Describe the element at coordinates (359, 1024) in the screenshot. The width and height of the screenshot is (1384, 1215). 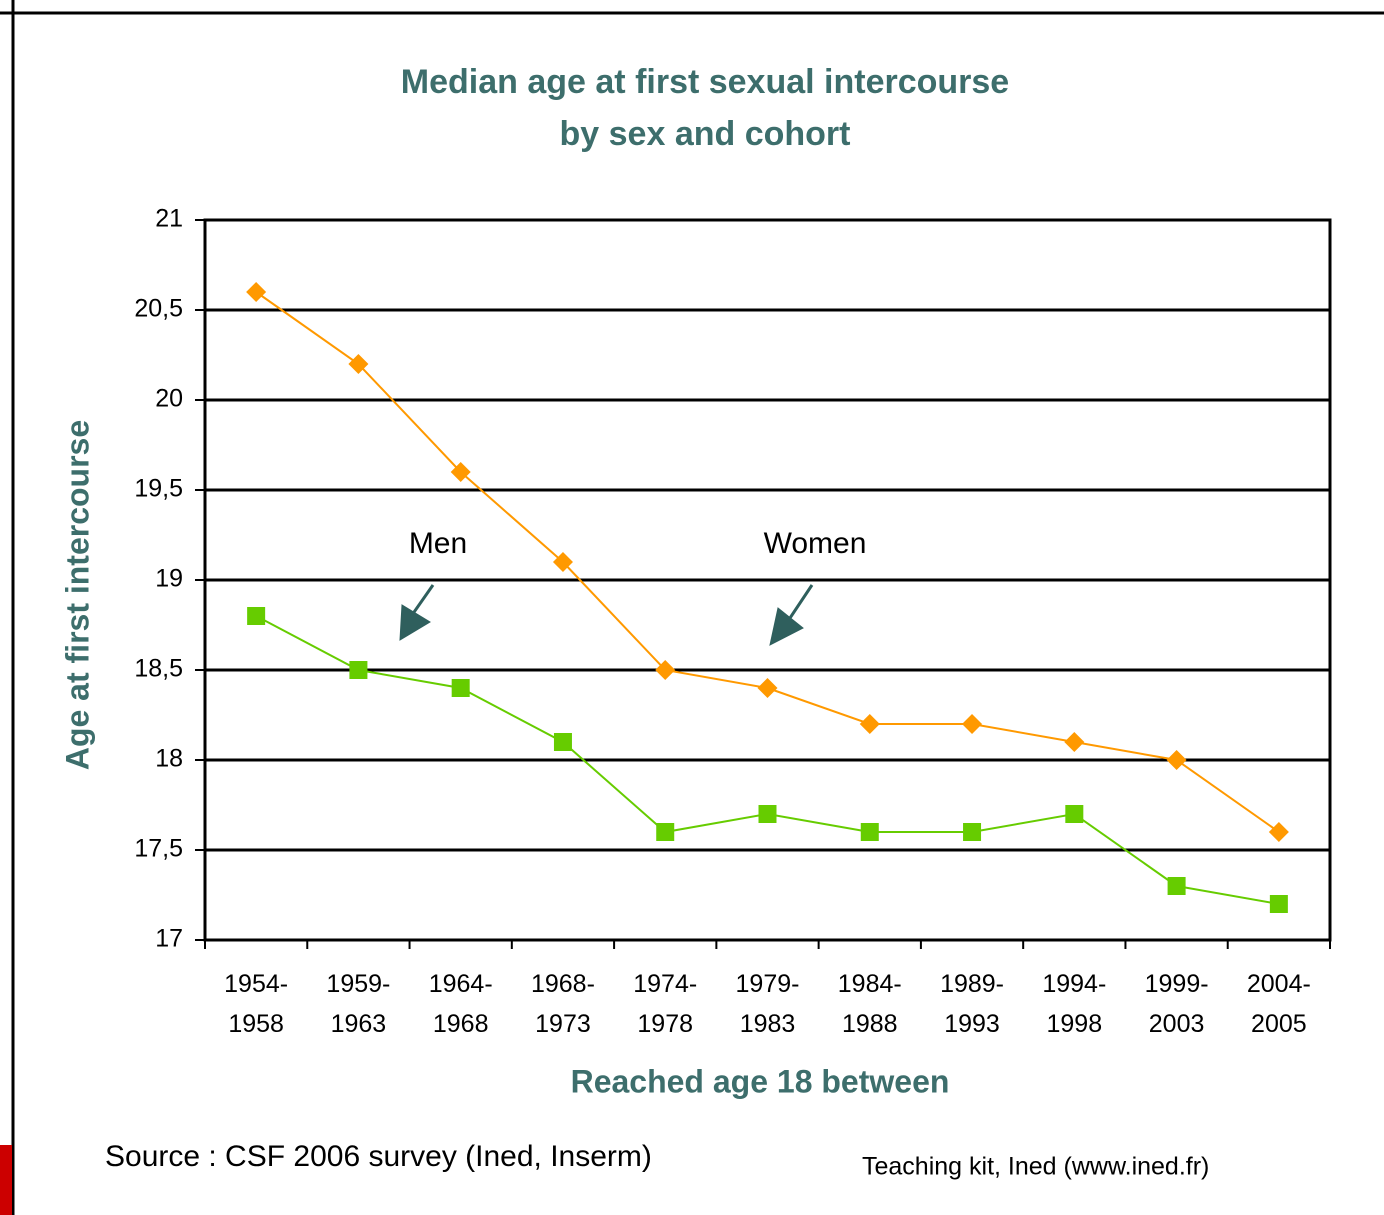
I see `x-tick-line: 1963` at that location.